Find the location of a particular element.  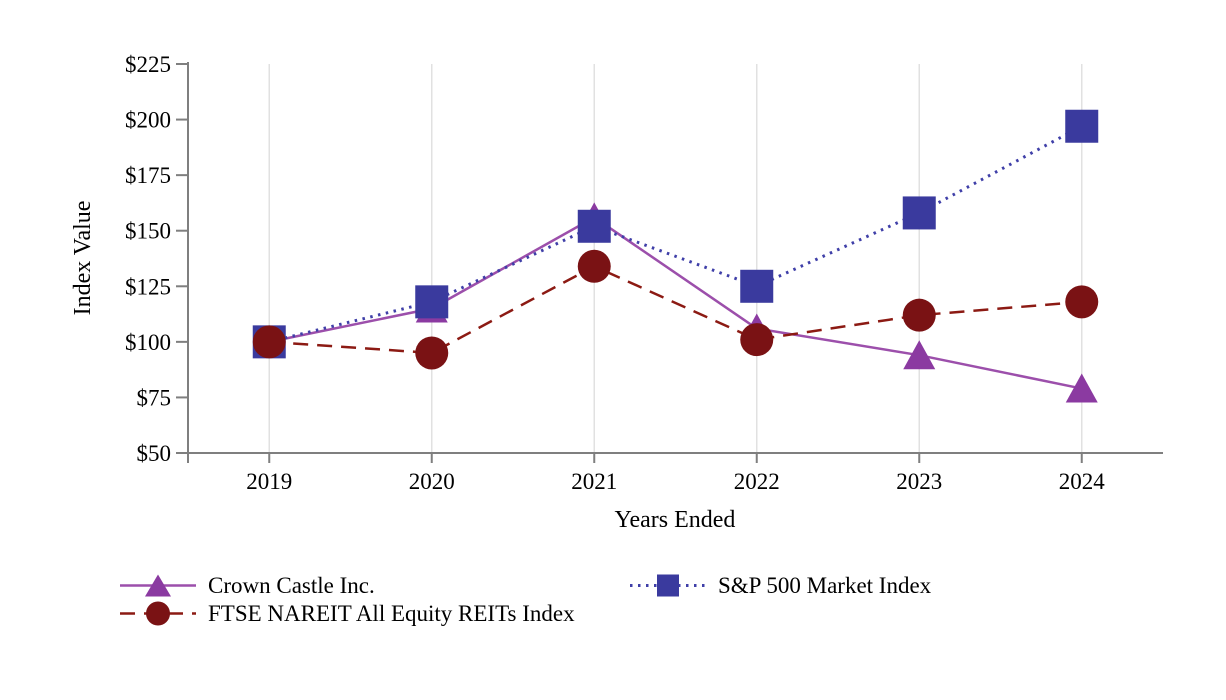

x-axis-title: Years Ended is located at coordinates (675, 520).